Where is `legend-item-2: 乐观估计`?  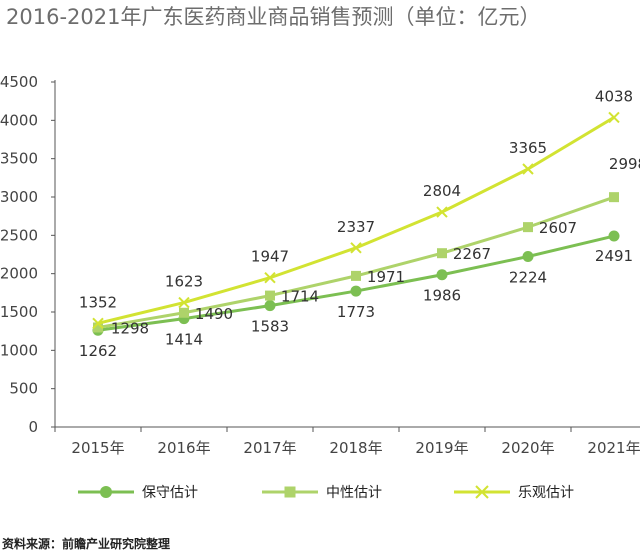
legend-item-2: 乐观估计 is located at coordinates (514, 493).